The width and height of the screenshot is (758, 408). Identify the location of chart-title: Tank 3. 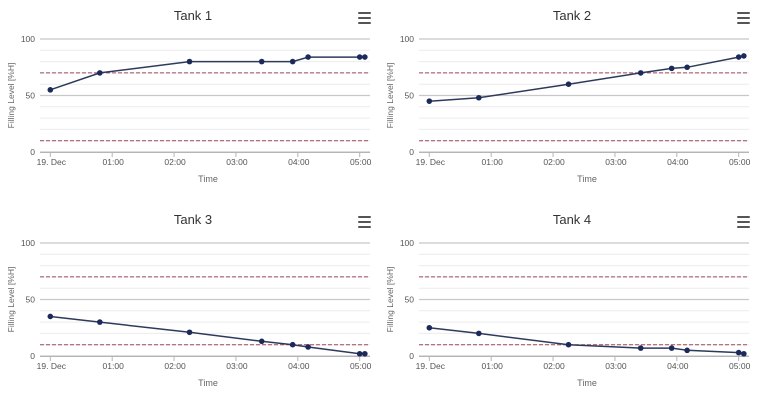
(193, 219).